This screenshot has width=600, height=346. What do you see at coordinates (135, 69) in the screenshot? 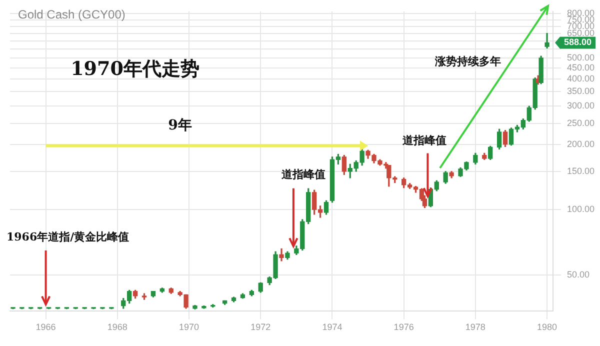
I see `annotation: 1970年代走势` at bounding box center [135, 69].